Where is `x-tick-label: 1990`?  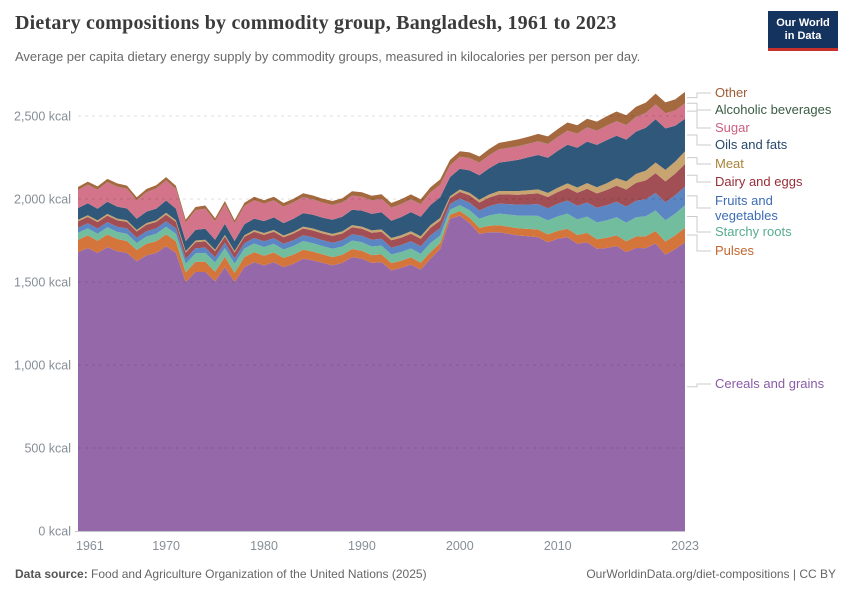 x-tick-label: 1990 is located at coordinates (362, 546).